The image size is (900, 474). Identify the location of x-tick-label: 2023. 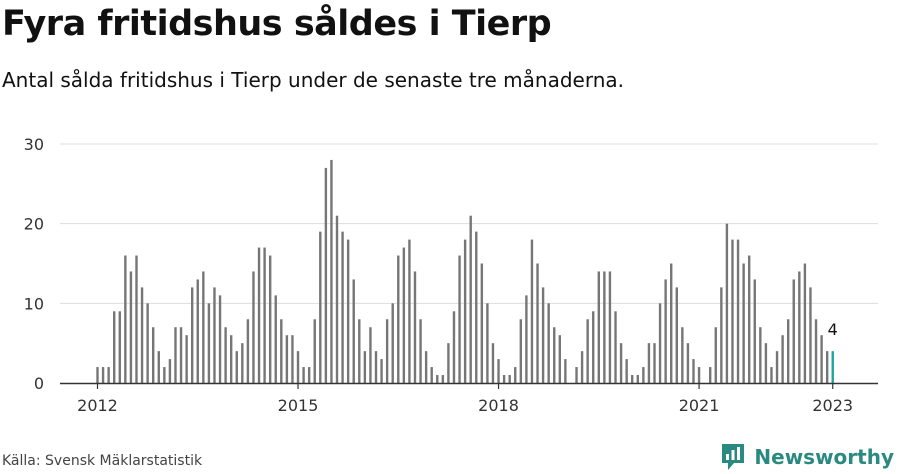
(832, 405).